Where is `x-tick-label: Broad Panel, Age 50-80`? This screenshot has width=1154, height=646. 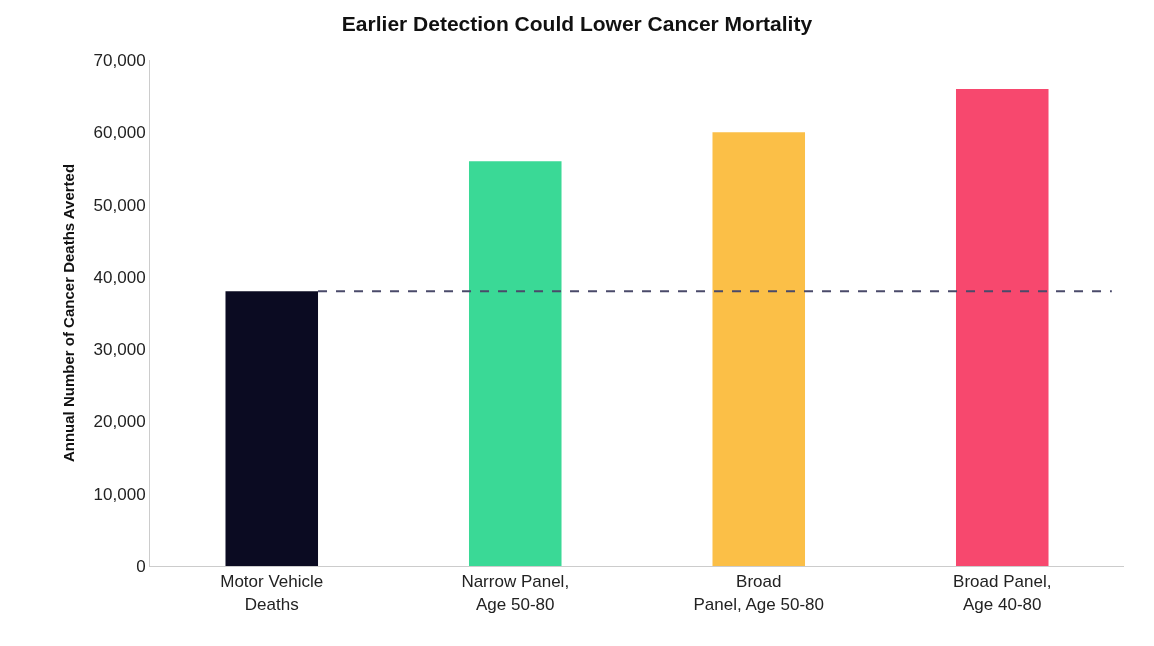 x-tick-label: Broad Panel, Age 50-80 is located at coordinates (758, 593).